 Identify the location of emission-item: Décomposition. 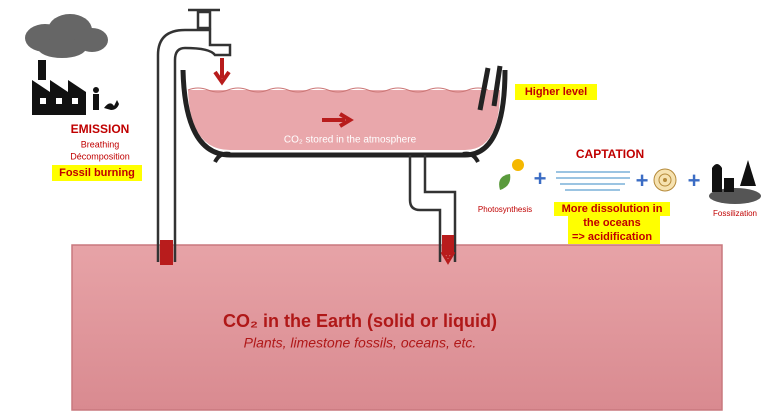
(100, 156).